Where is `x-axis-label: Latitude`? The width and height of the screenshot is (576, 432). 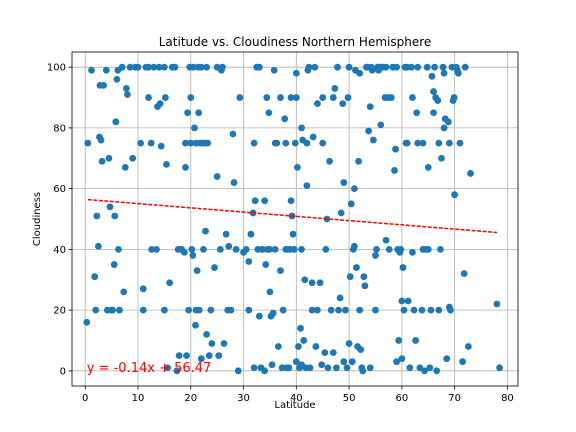 x-axis-label: Latitude is located at coordinates (294, 405).